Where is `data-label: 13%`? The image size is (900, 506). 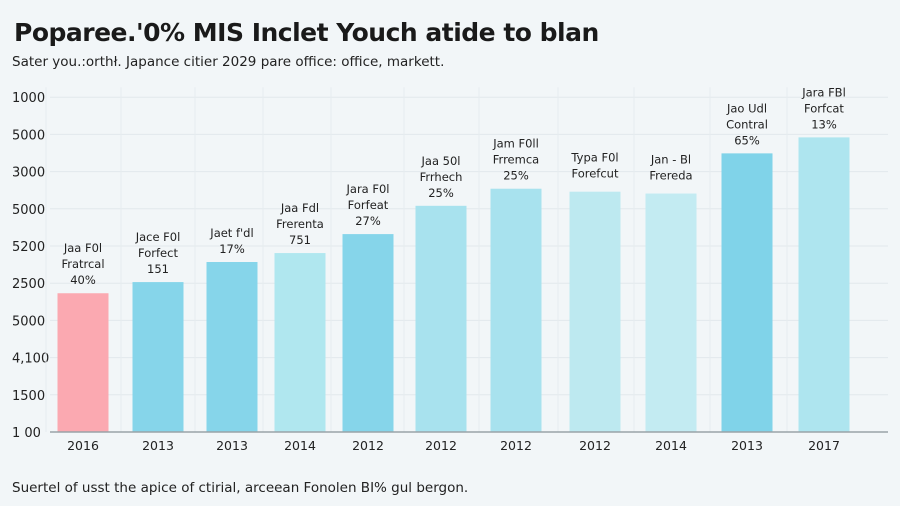 data-label: 13% is located at coordinates (824, 124).